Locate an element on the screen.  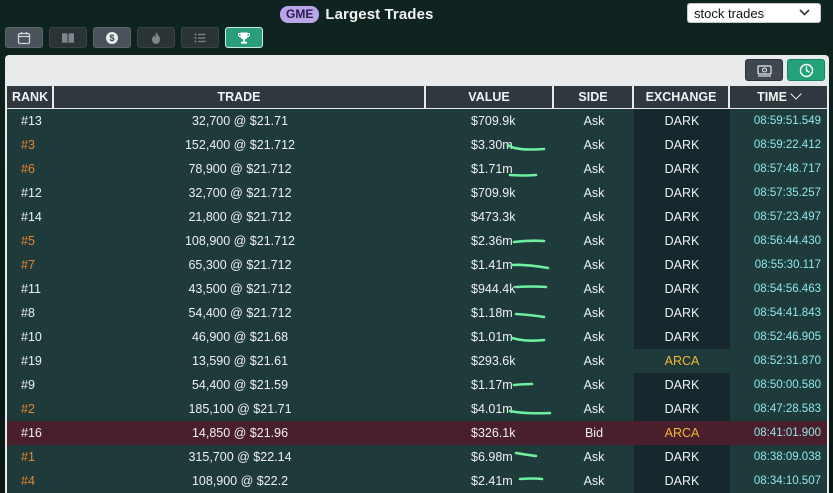
value-cell: $3.30m is located at coordinates (490, 145).